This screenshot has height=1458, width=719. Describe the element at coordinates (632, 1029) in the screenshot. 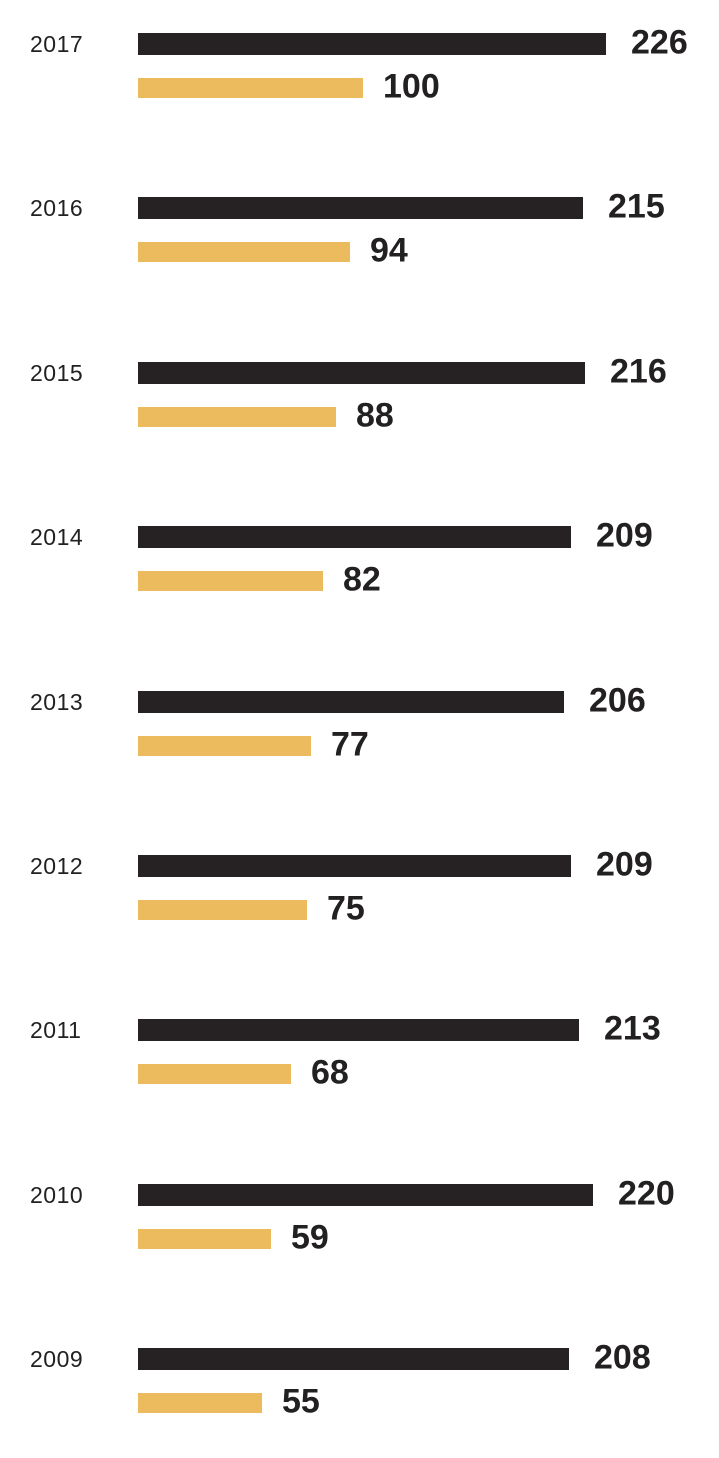

I see `primary-value-label: 213` at that location.